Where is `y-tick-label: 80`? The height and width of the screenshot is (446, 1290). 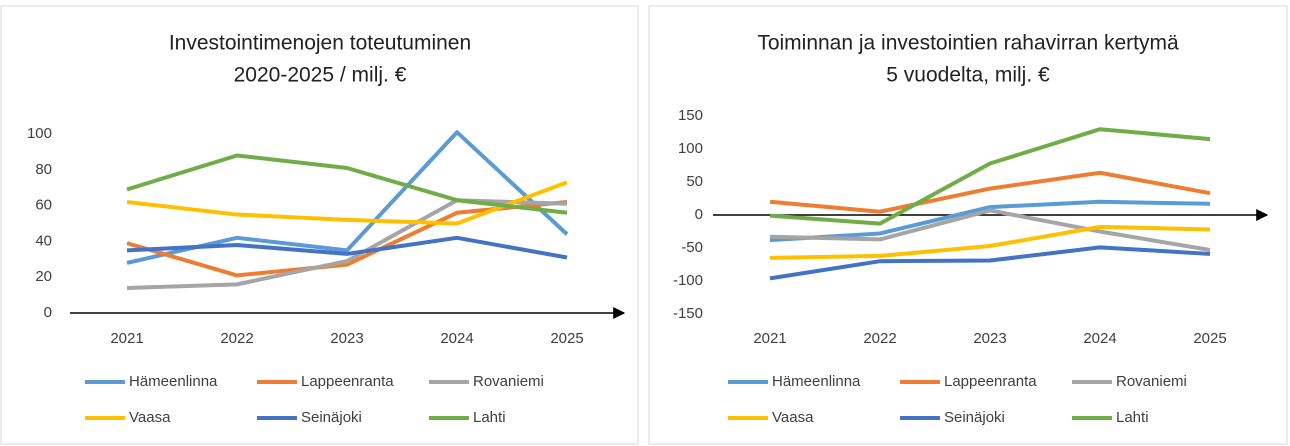 y-tick-label: 80 is located at coordinates (43, 169).